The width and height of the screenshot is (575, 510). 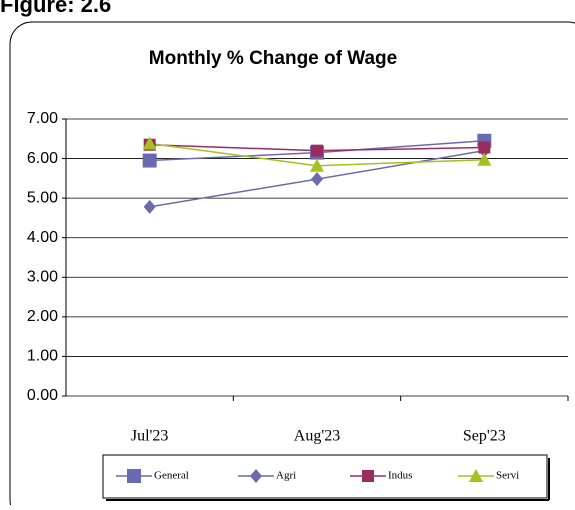 I want to click on legend-label: Agri, so click(x=286, y=476).